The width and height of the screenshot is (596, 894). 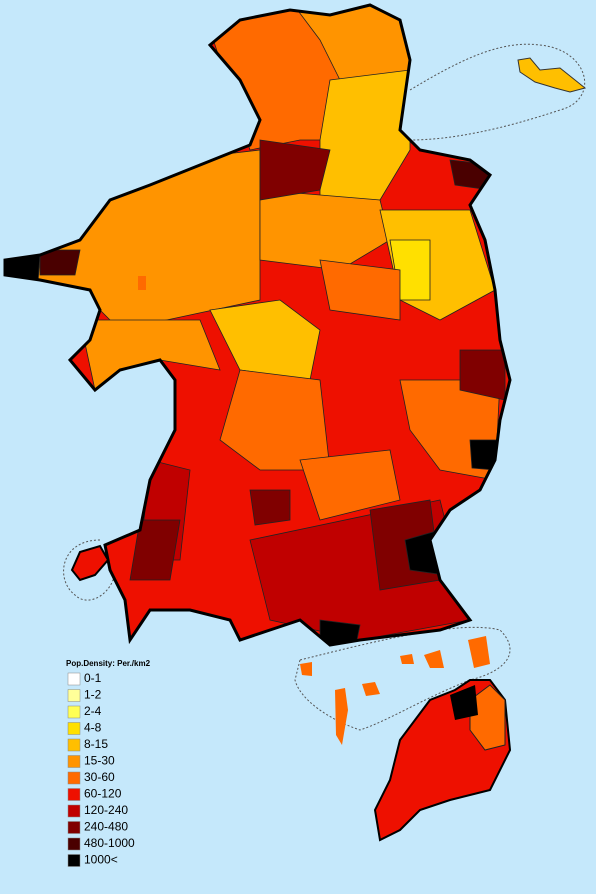 I want to click on legend-label: 8-15, so click(x=96, y=744).